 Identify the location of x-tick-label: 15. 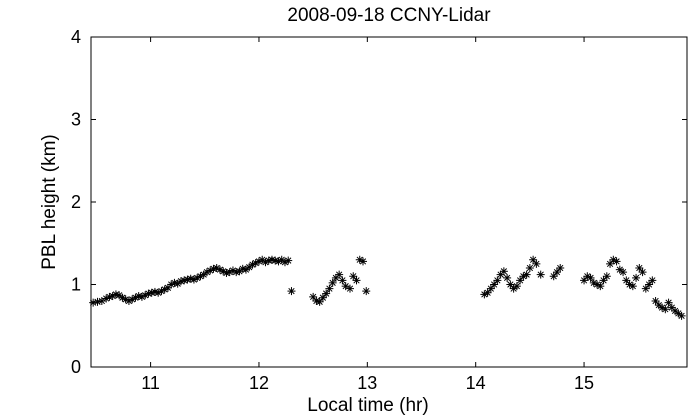
(584, 383).